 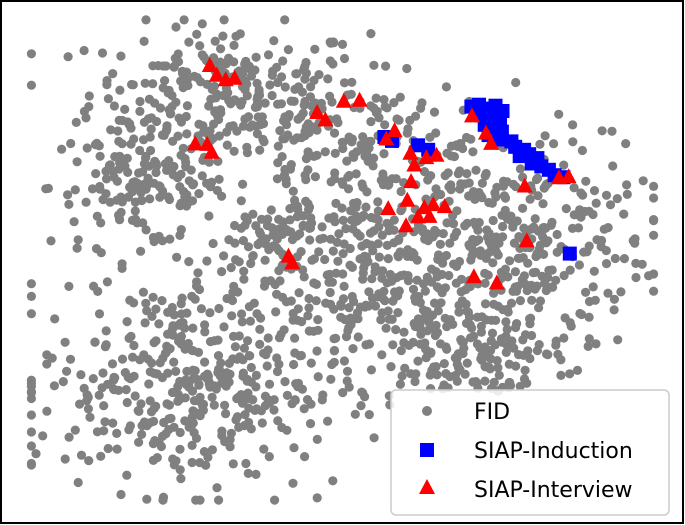 What do you see at coordinates (427, 411) in the screenshot?
I see `legend-fid-marker` at bounding box center [427, 411].